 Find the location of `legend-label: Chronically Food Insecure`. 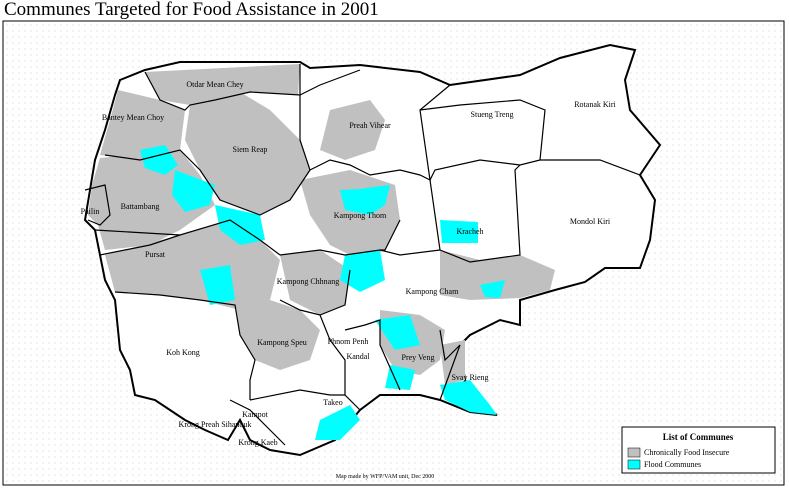

legend-label: Chronically Food Insecure is located at coordinates (687, 452).